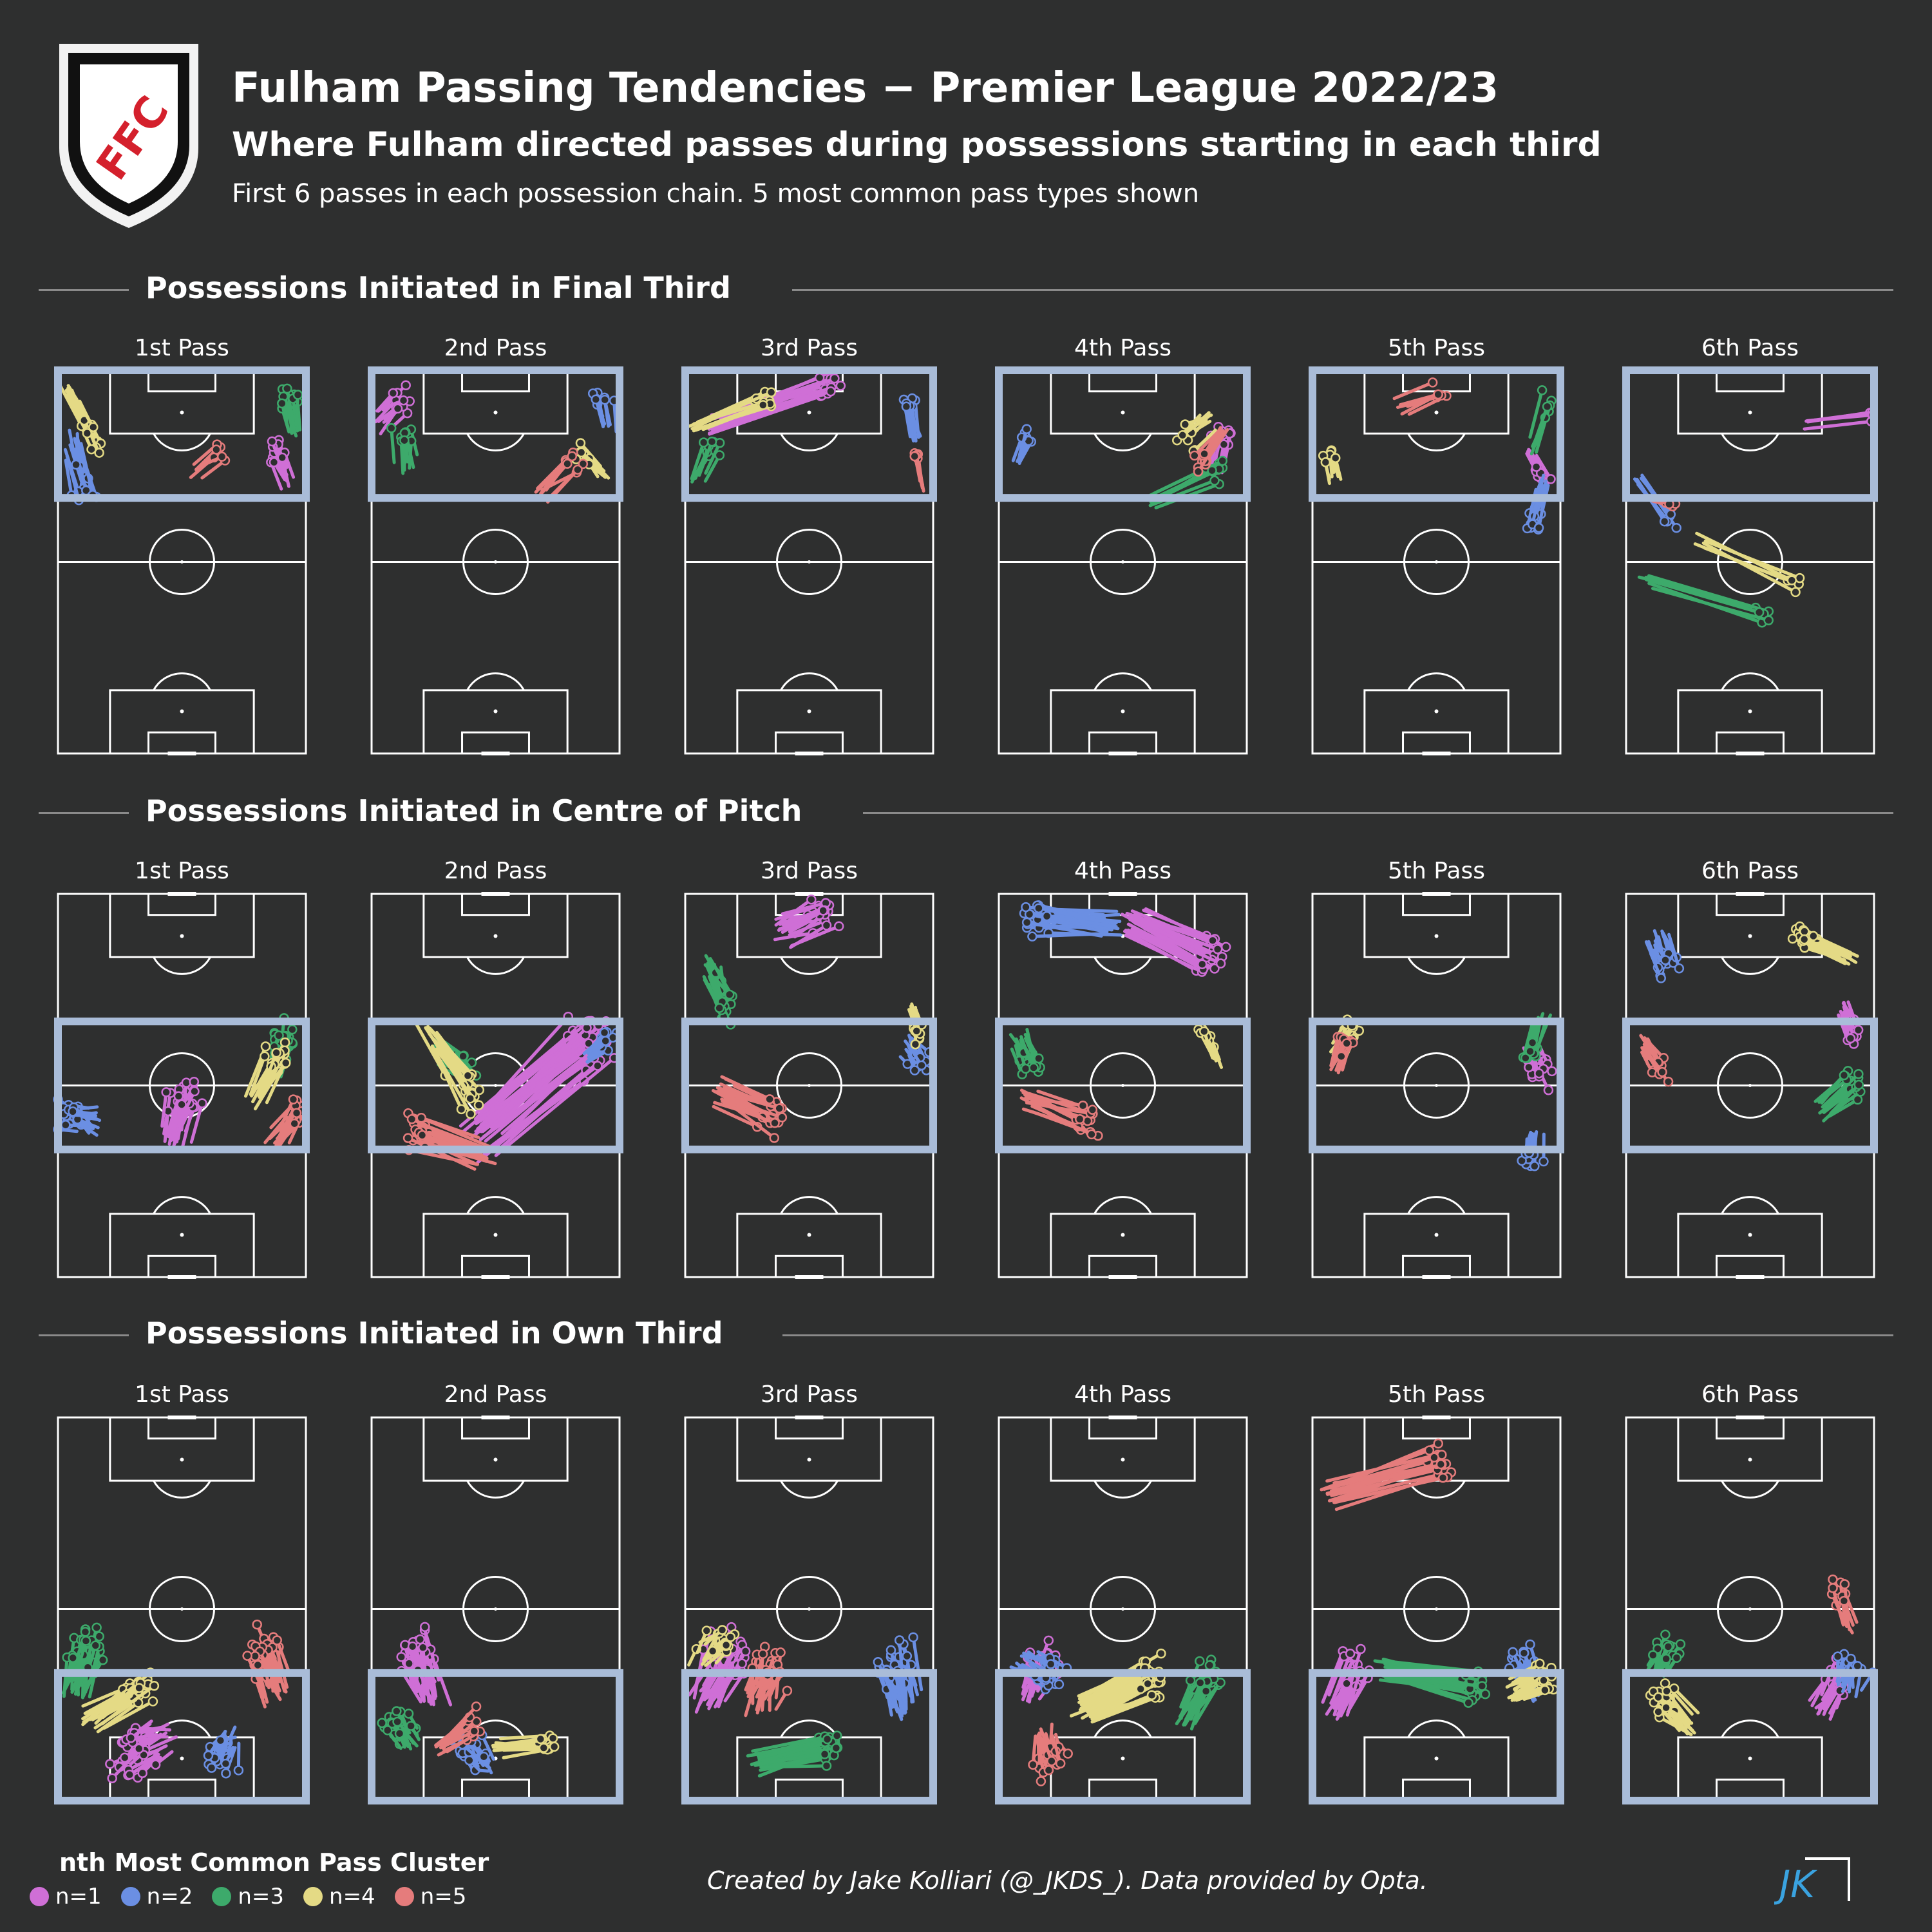 This screenshot has height=1932, width=1932. Describe the element at coordinates (481, 811) in the screenshot. I see `section-label: Possessions Initiated in Centre of Pitch` at that location.